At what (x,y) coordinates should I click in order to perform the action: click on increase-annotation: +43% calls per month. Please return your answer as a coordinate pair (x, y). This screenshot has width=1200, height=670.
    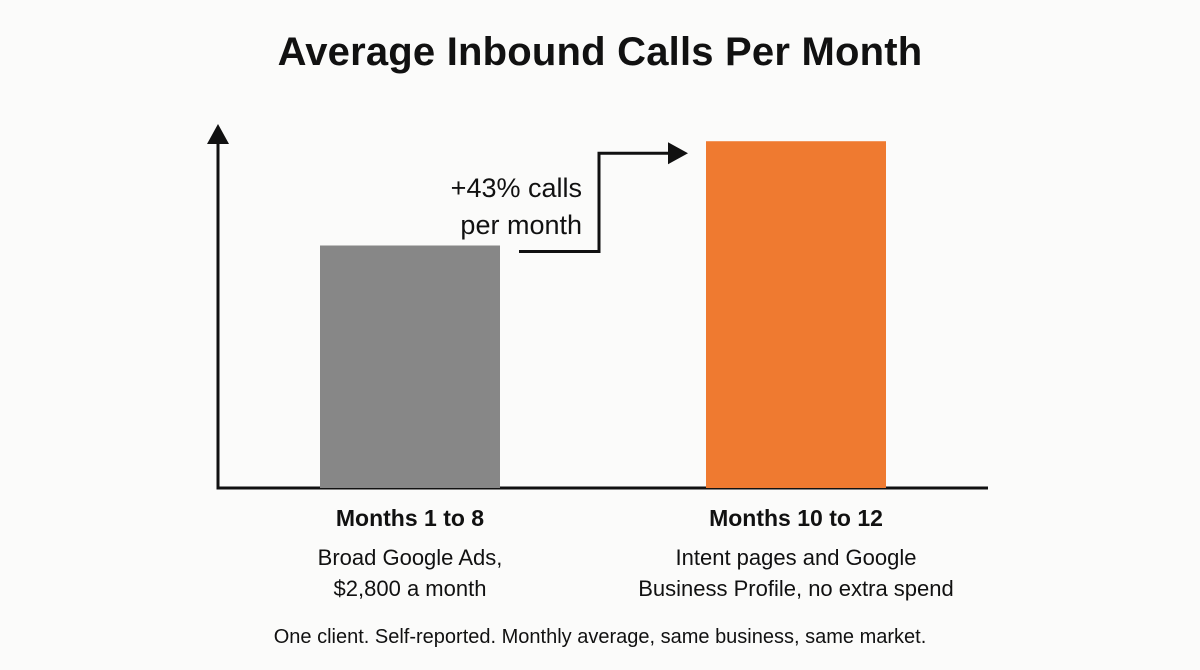
    Looking at the image, I should click on (516, 206).